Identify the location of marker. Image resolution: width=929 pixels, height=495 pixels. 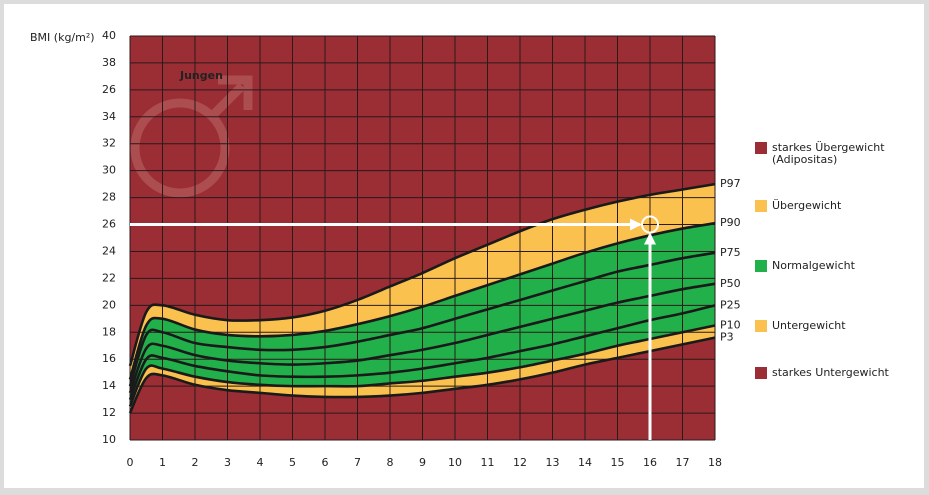
(650, 224).